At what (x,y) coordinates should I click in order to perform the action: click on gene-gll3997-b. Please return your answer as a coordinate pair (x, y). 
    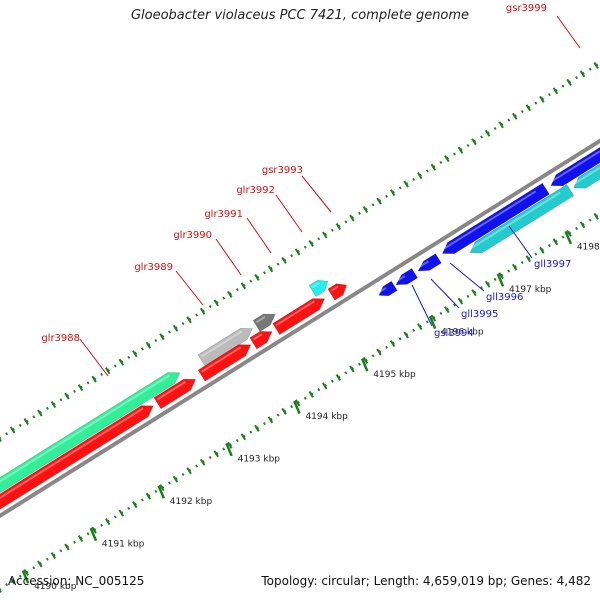
    Looking at the image, I should click on (586, 176).